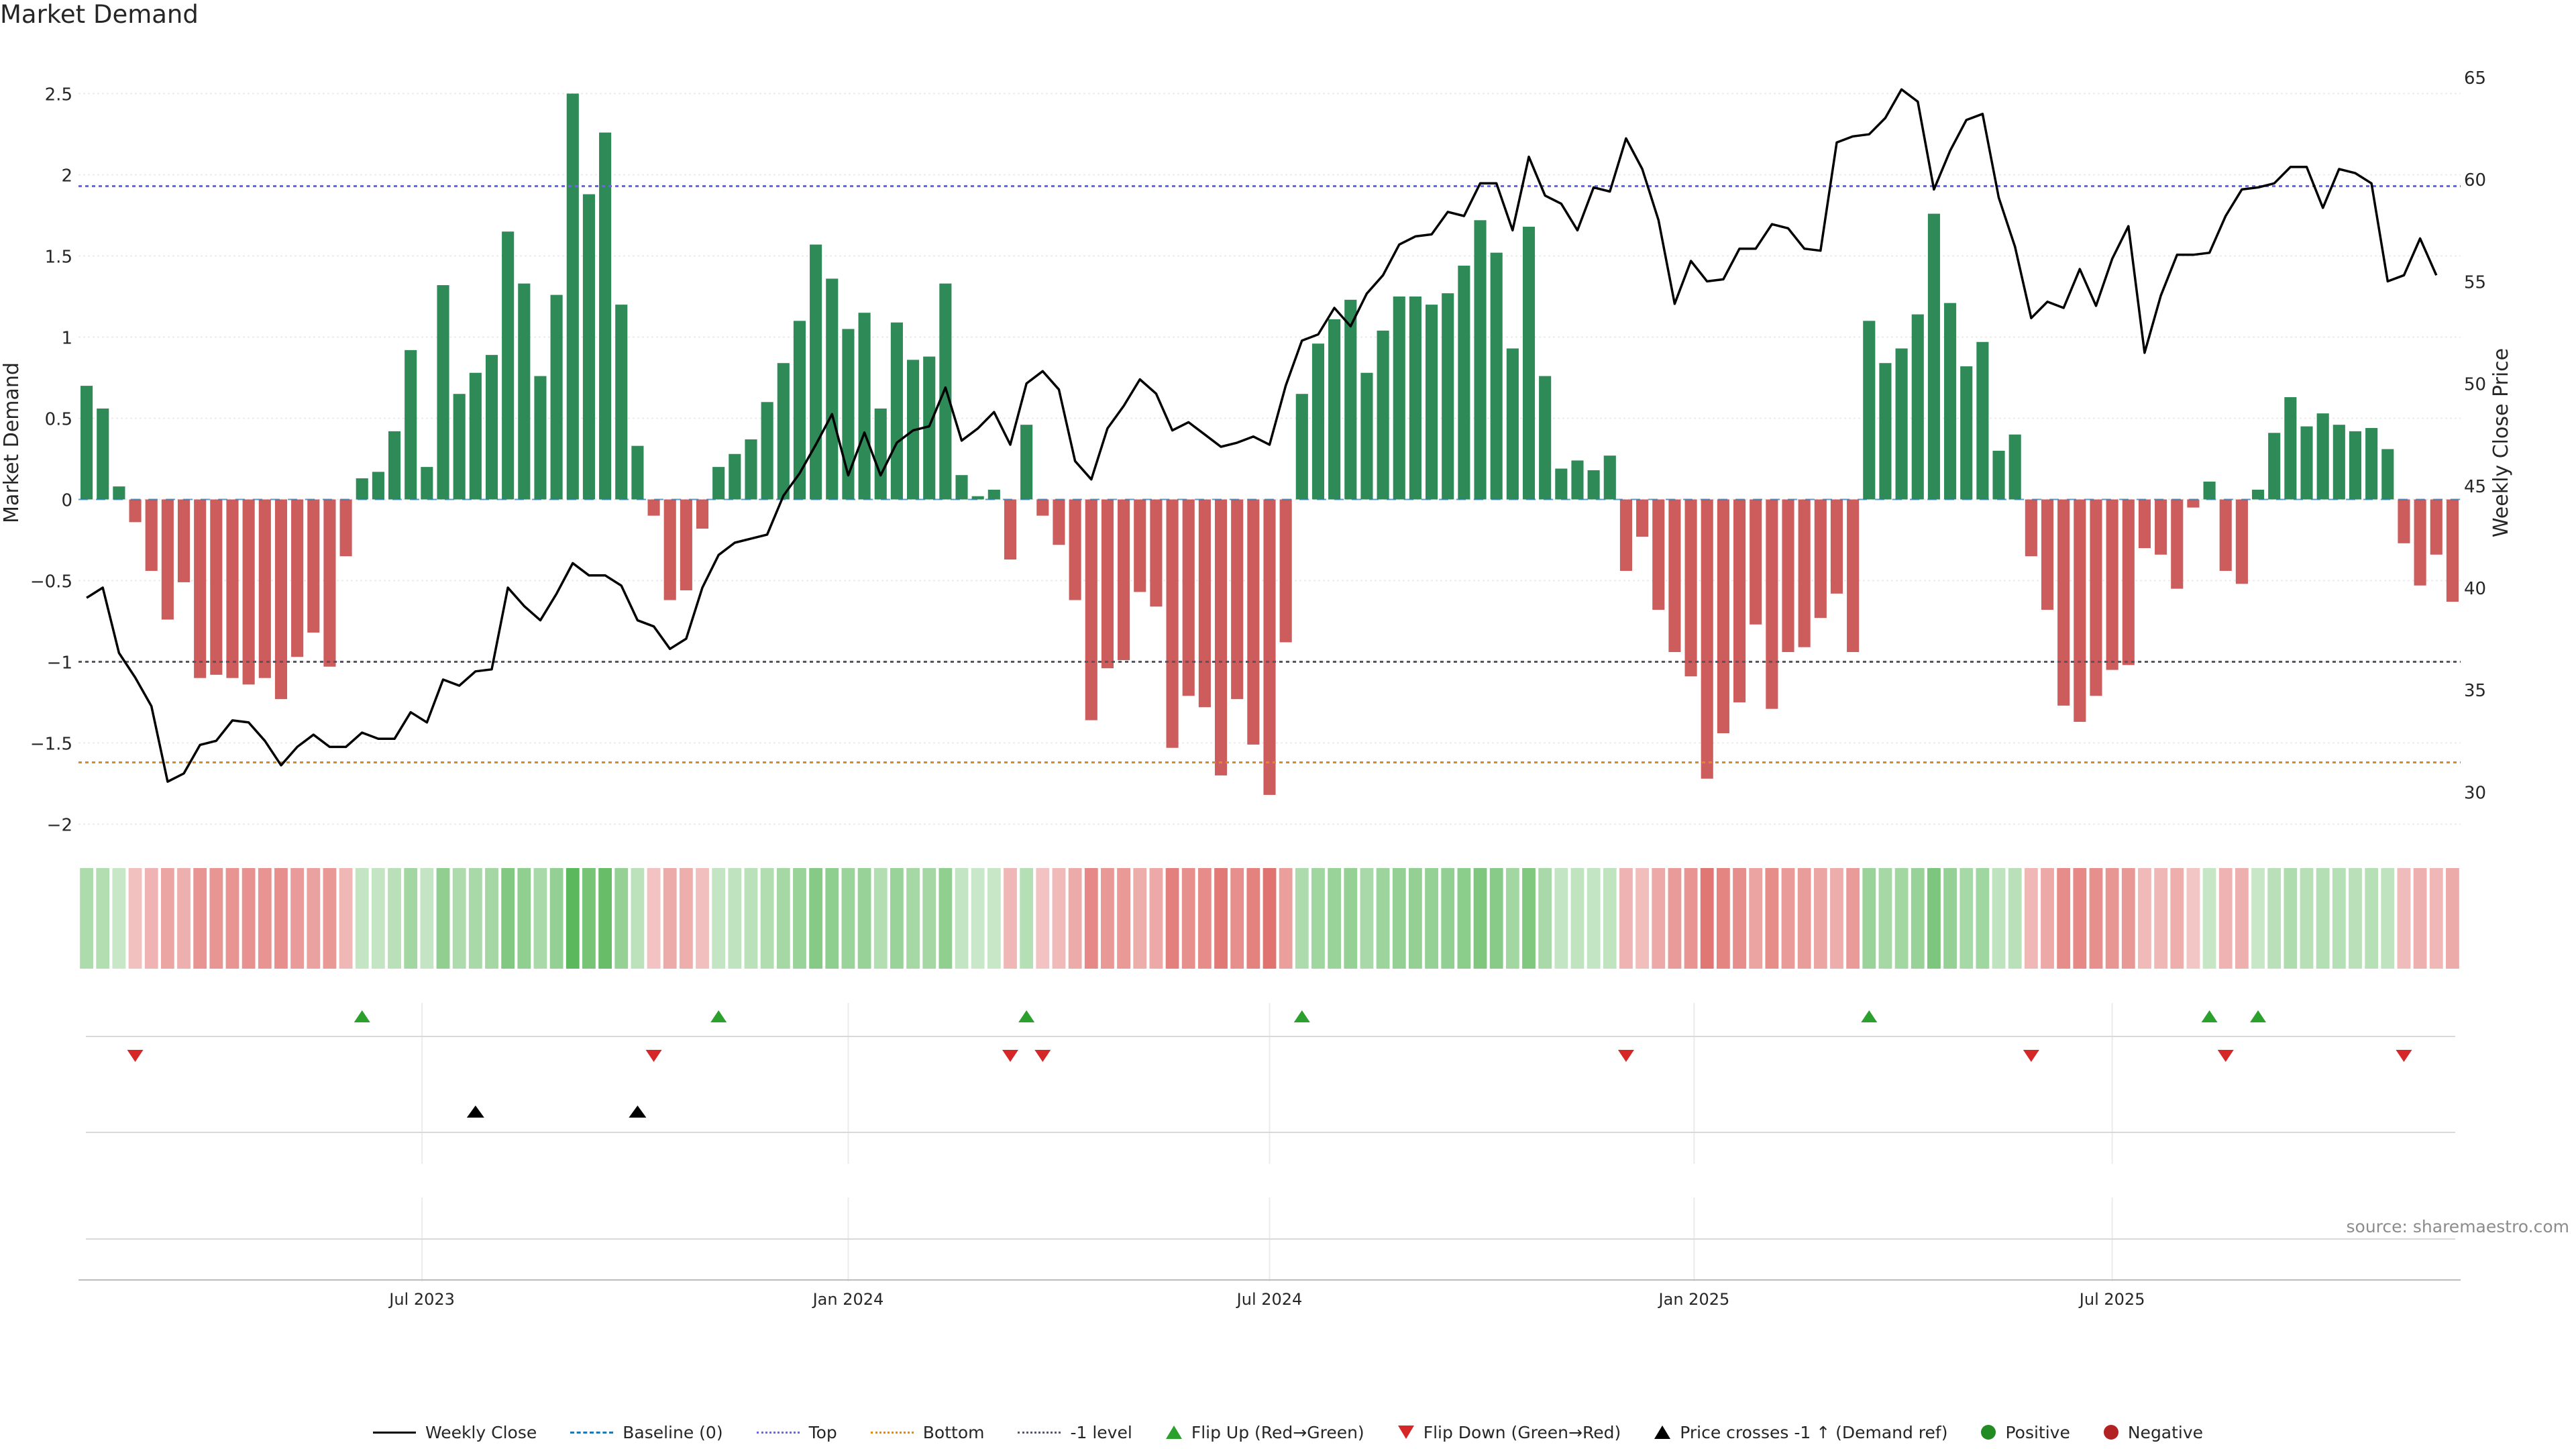 The image size is (2576, 1449). What do you see at coordinates (1173, 1432) in the screenshot?
I see `triangle-up-icon` at bounding box center [1173, 1432].